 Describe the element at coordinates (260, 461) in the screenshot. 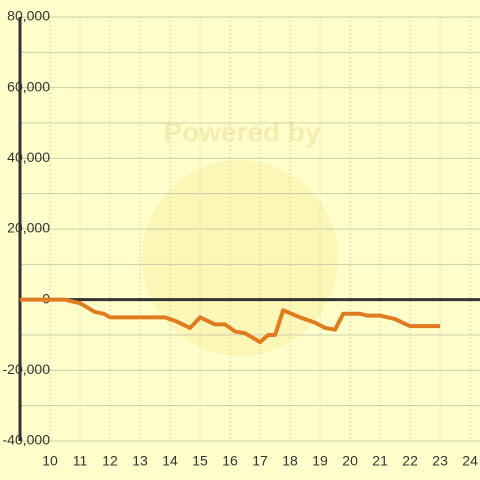

I see `x-tick-label: 17` at that location.